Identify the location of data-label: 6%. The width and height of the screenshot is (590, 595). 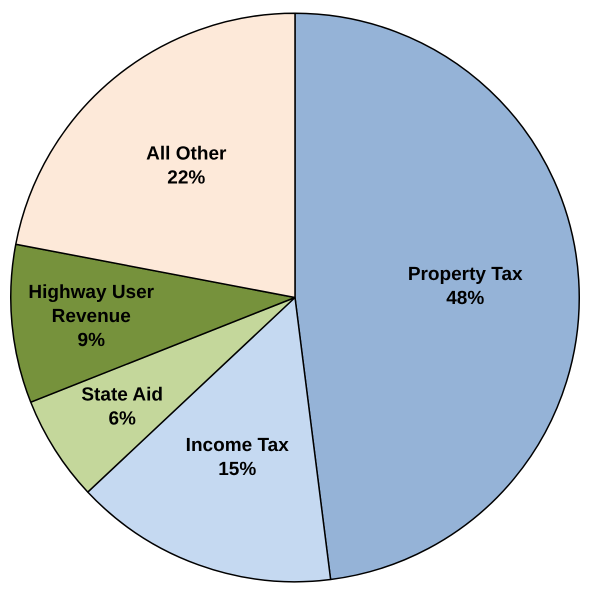
(122, 419).